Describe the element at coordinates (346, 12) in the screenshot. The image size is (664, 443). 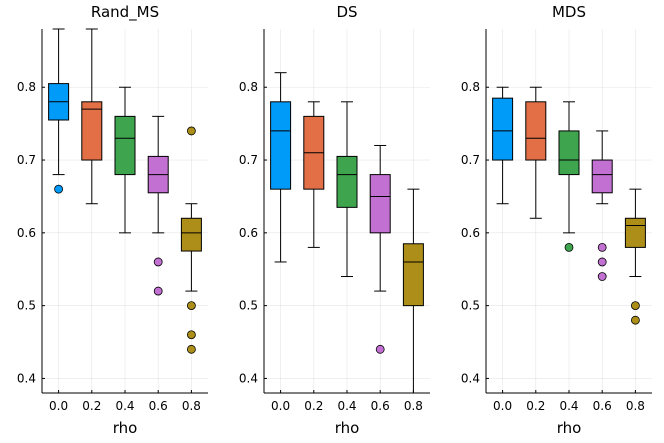
I see `subplot-title: DS` at that location.